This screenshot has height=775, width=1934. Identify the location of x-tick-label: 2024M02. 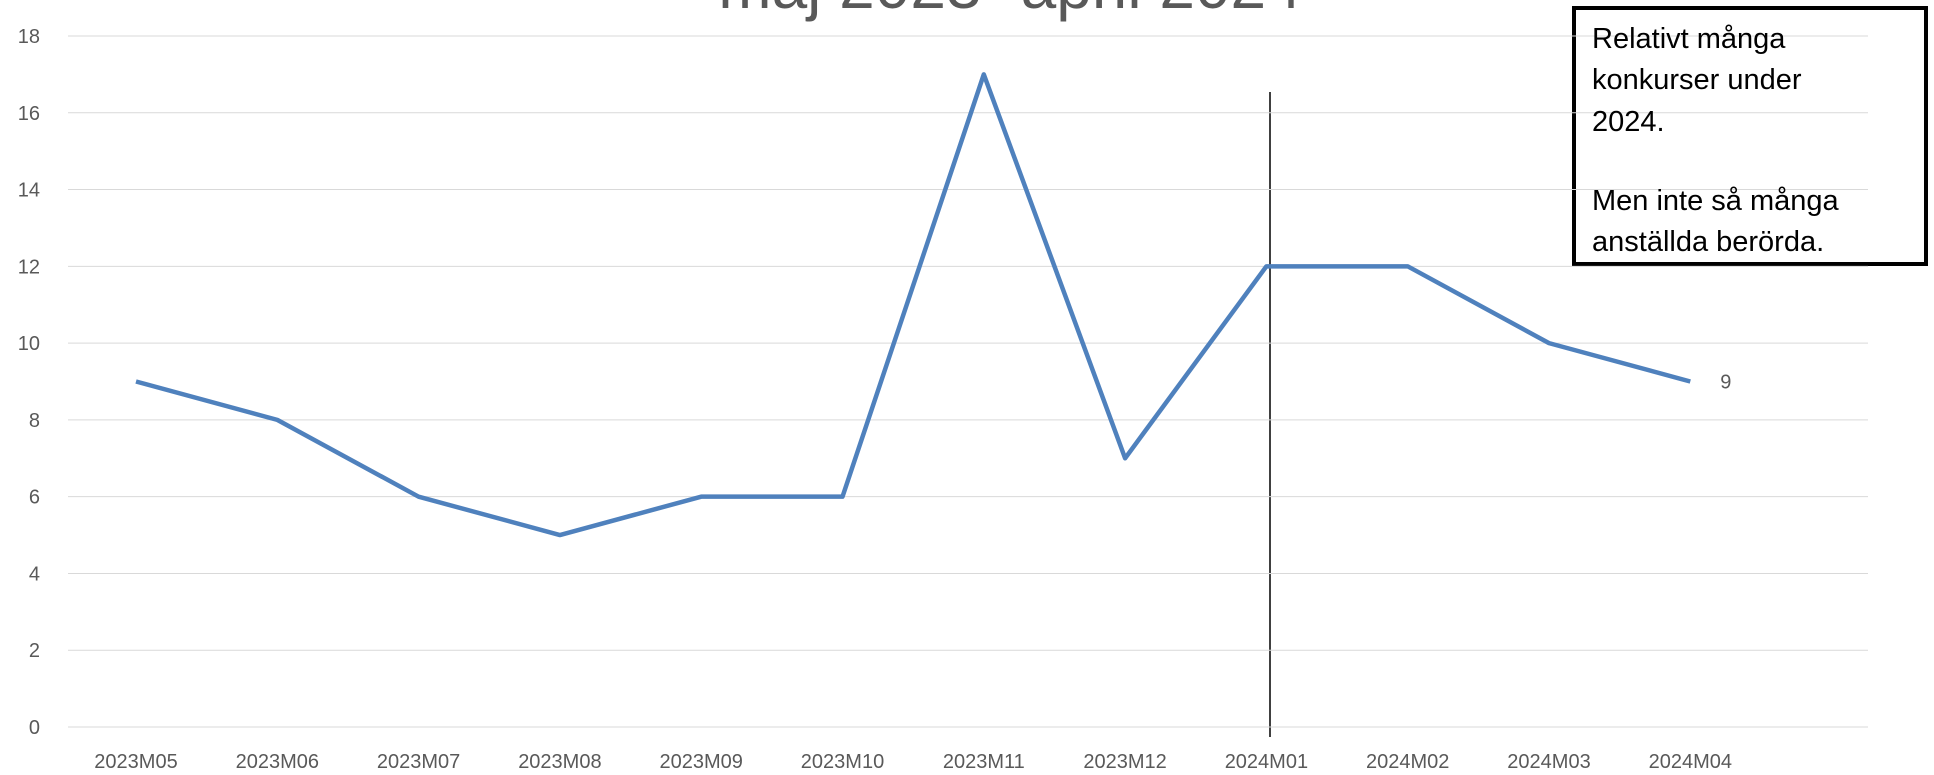
(1407, 762).